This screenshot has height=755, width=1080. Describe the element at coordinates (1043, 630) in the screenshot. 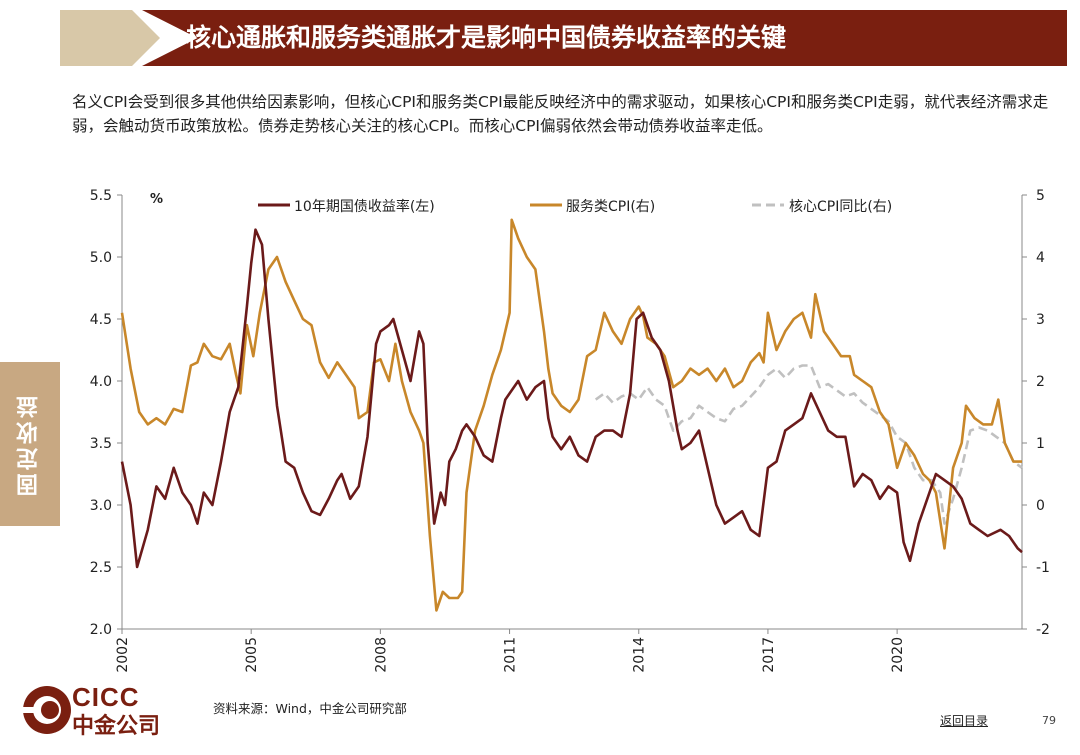

I see `y-right-tick-label: -2` at that location.